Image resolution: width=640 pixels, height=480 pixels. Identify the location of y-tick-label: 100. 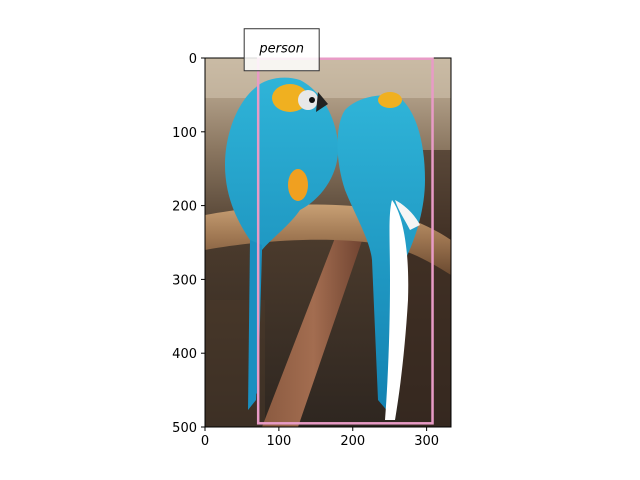
(184, 133).